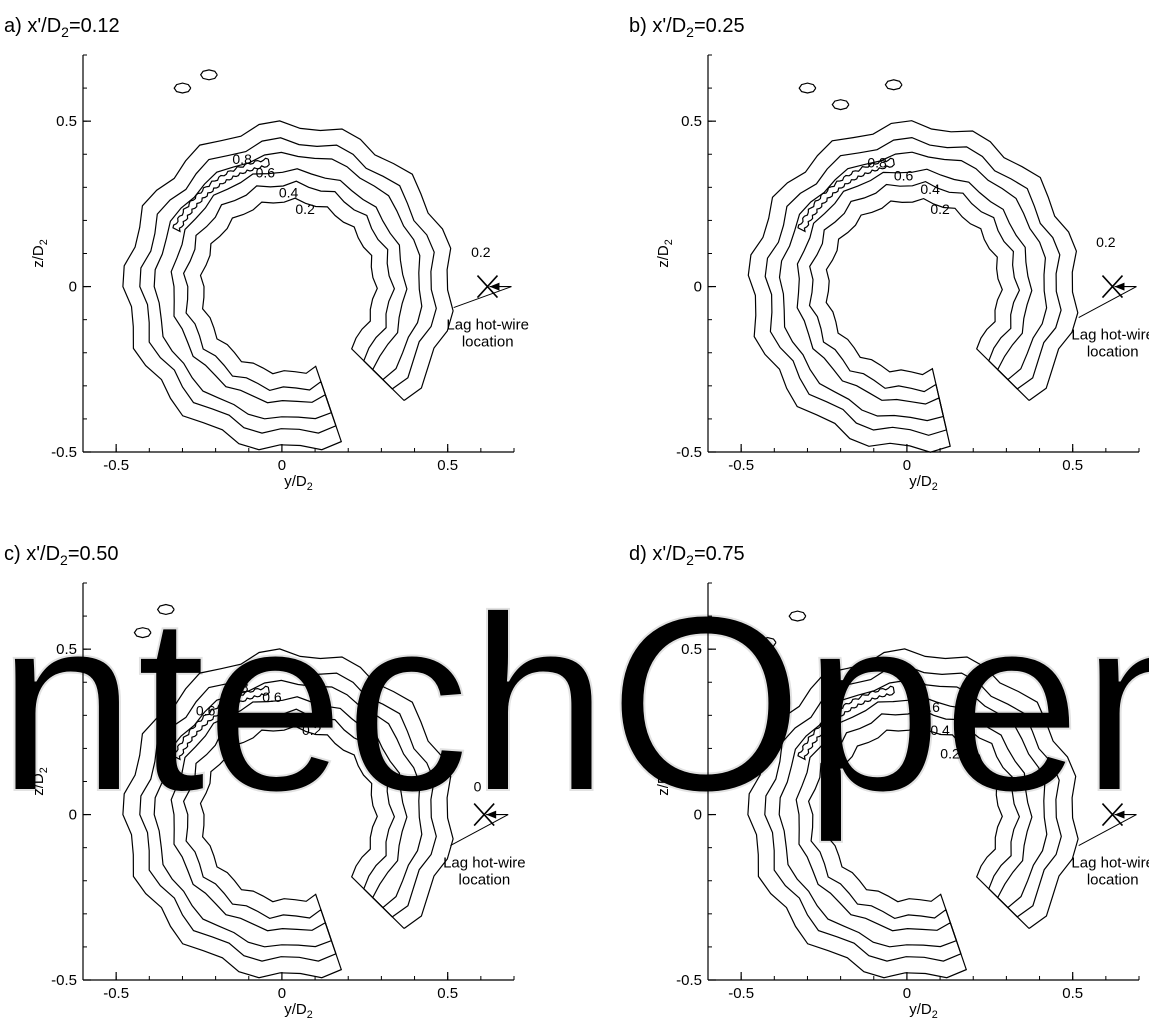 This screenshot has height=1018, width=1149. What do you see at coordinates (61, 555) in the screenshot?
I see `panel-title: c) x'/D2=0.50` at bounding box center [61, 555].